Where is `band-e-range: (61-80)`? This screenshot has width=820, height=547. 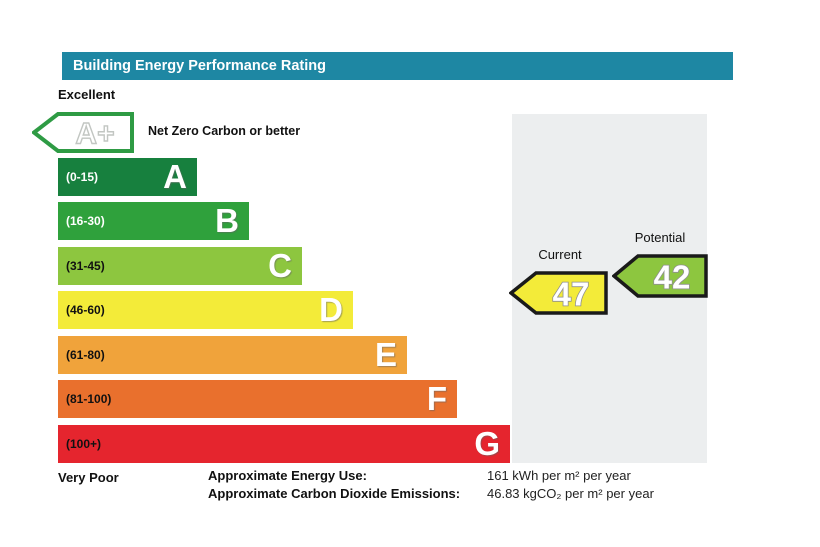 band-e-range: (61-80) is located at coordinates (85, 355).